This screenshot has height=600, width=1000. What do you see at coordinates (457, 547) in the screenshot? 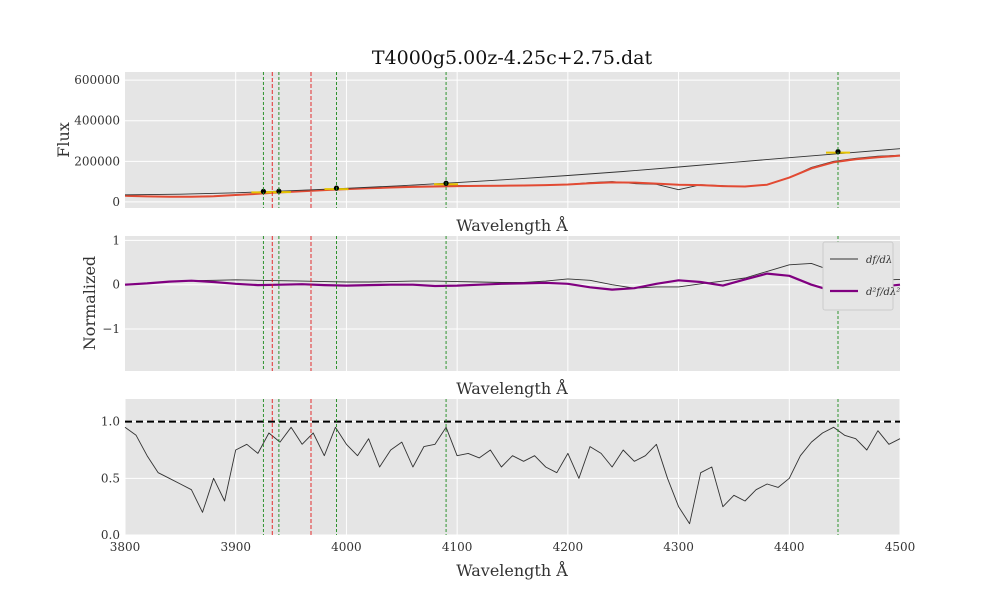
I see `x-tick-label: 4100` at bounding box center [457, 547].